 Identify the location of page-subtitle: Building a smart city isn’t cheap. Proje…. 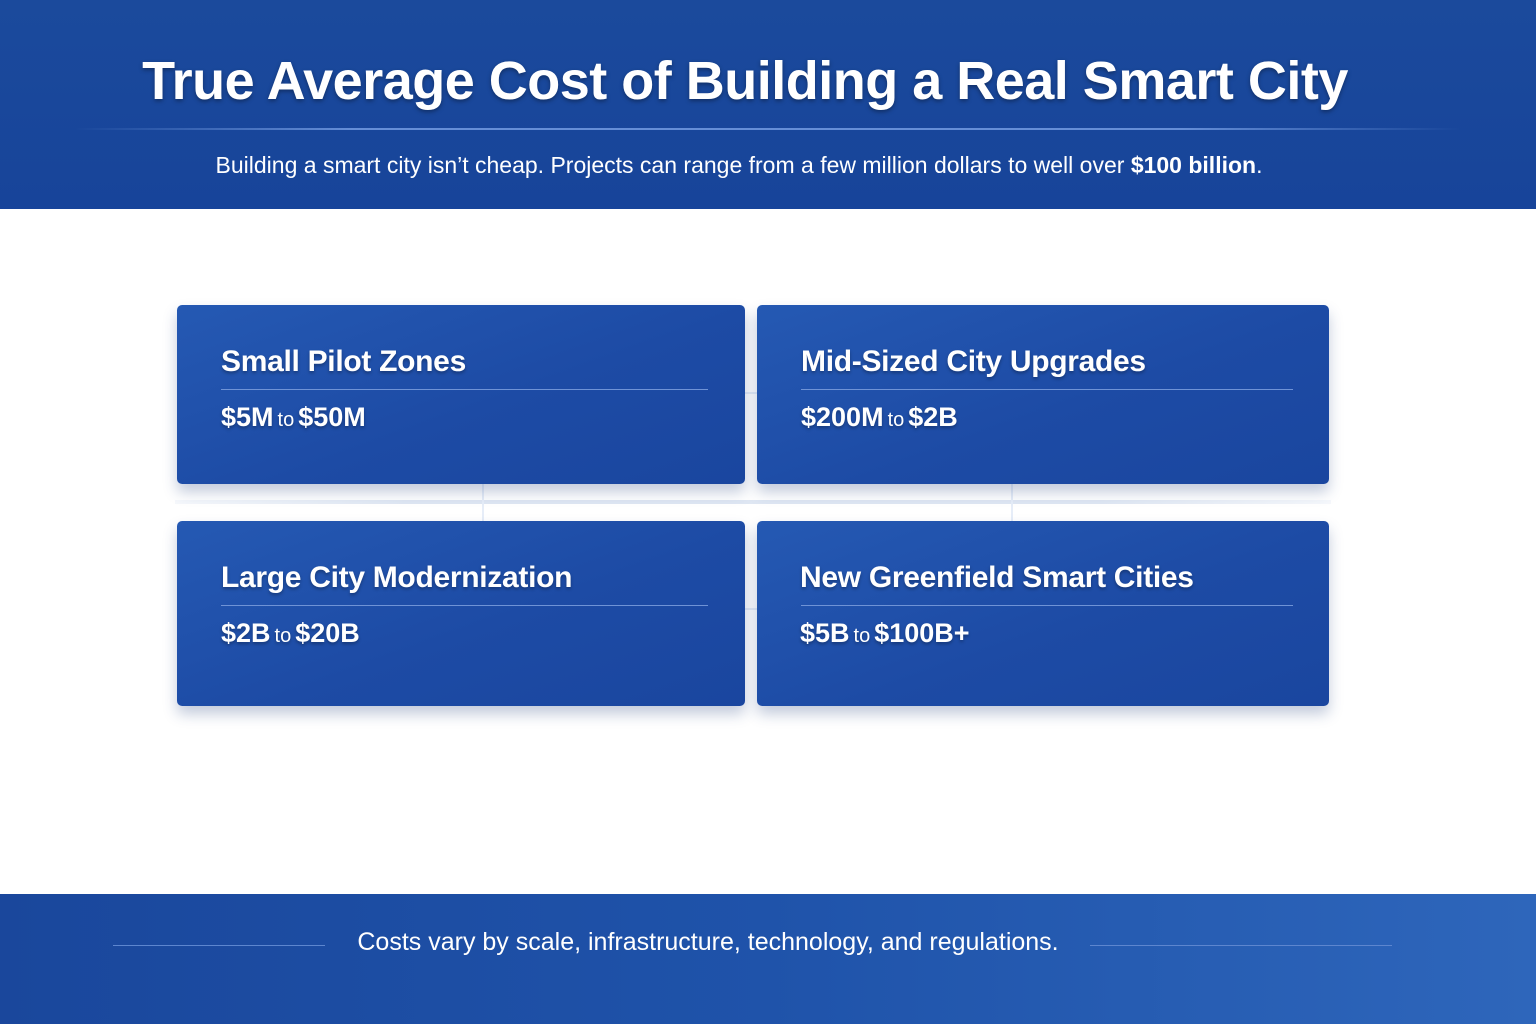
(739, 165).